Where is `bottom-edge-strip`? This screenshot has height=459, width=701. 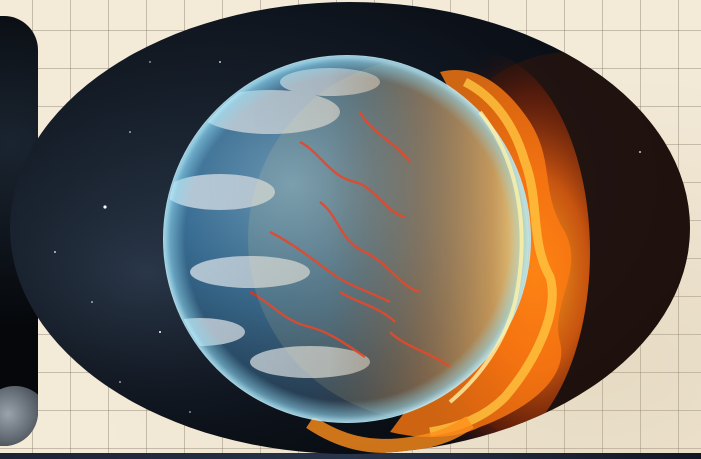 bottom-edge-strip is located at coordinates (350, 456).